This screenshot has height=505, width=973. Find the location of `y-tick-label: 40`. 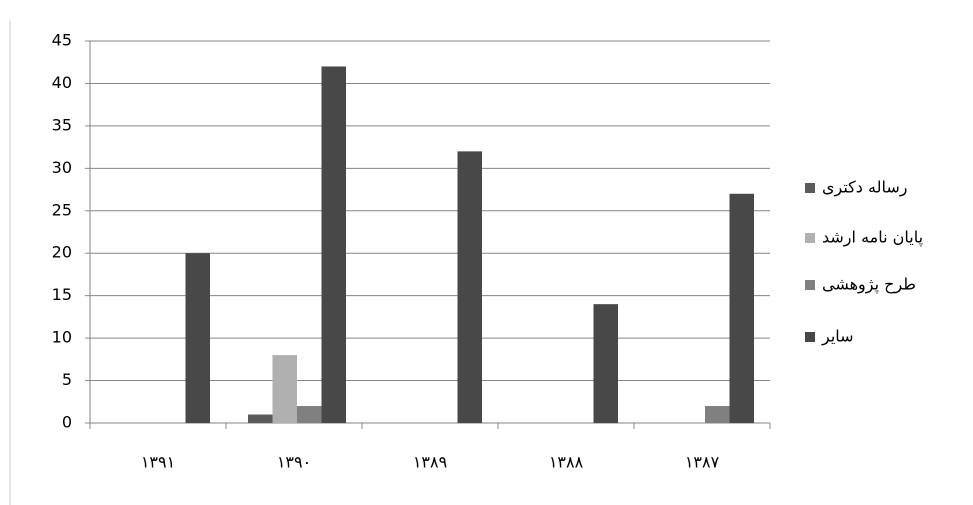

y-tick-label: 40 is located at coordinates (62, 82).